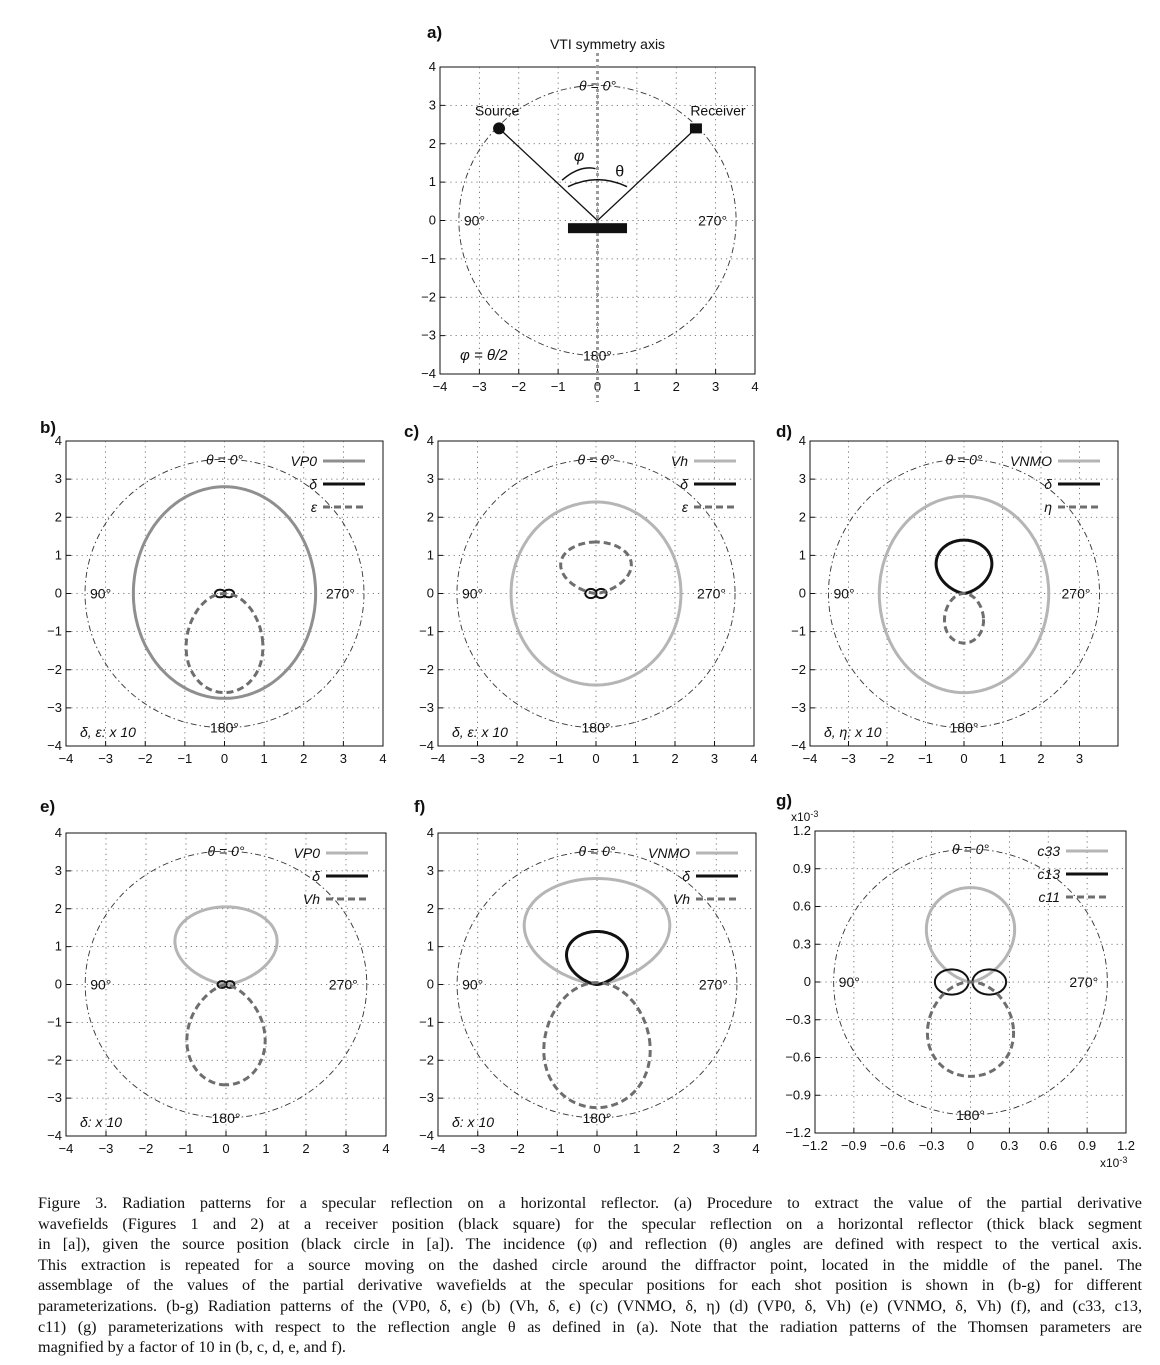 Image resolution: width=1160 pixels, height=1365 pixels. I want to click on phi-label: φ, so click(579, 156).